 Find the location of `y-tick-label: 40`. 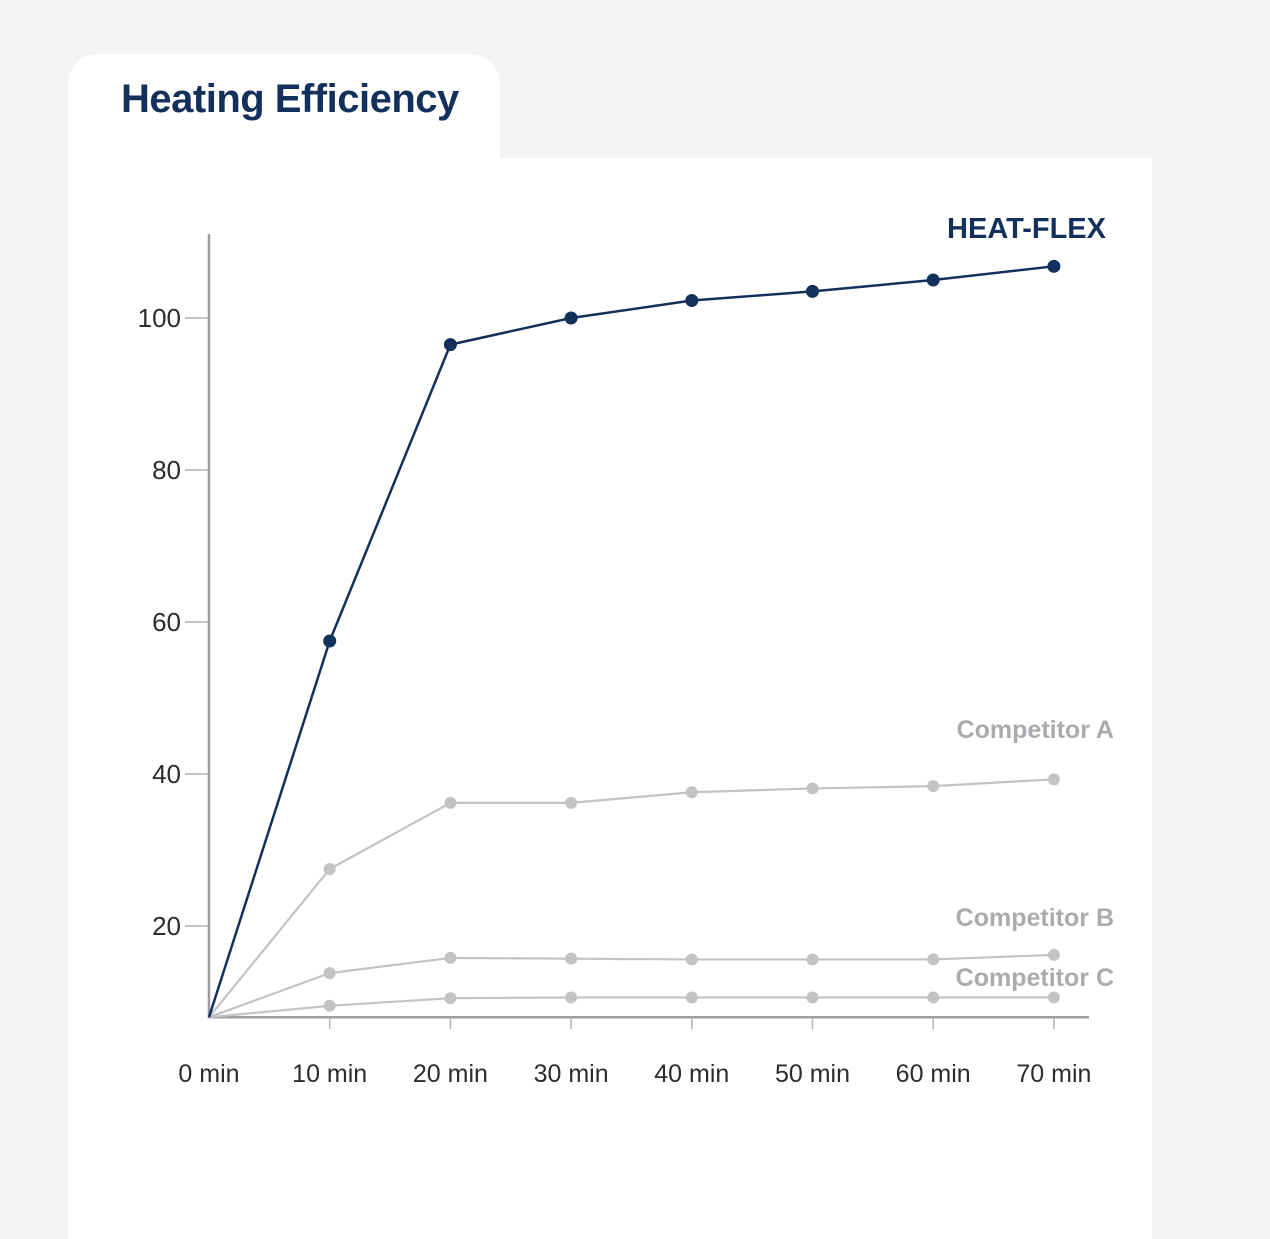

y-tick-label: 40 is located at coordinates (166, 774).